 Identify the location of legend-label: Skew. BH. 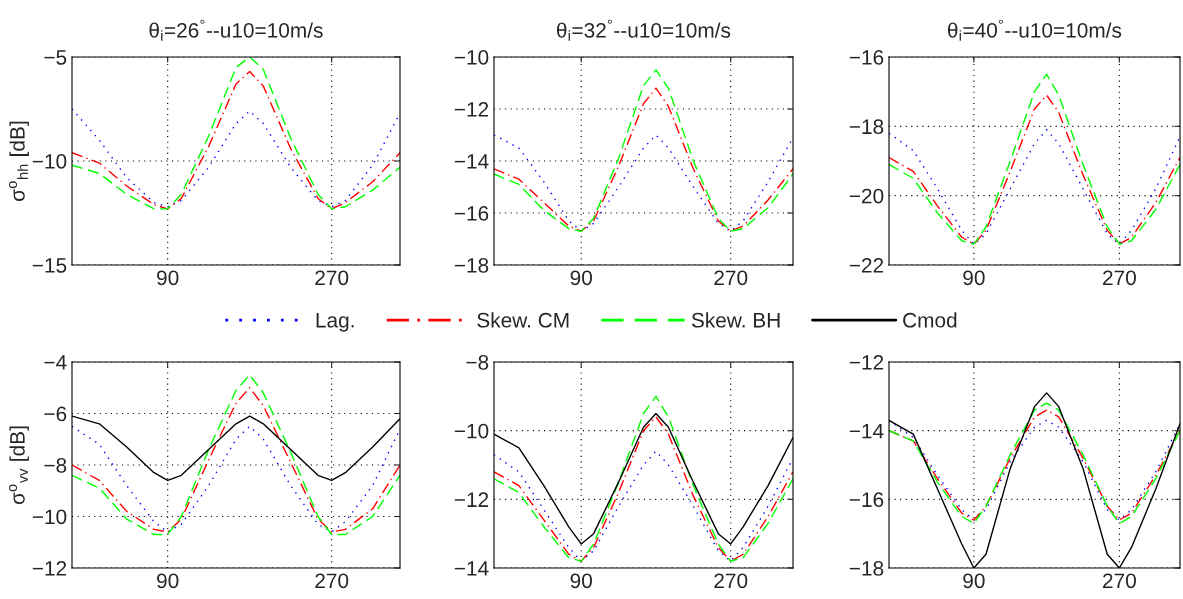
(735, 320).